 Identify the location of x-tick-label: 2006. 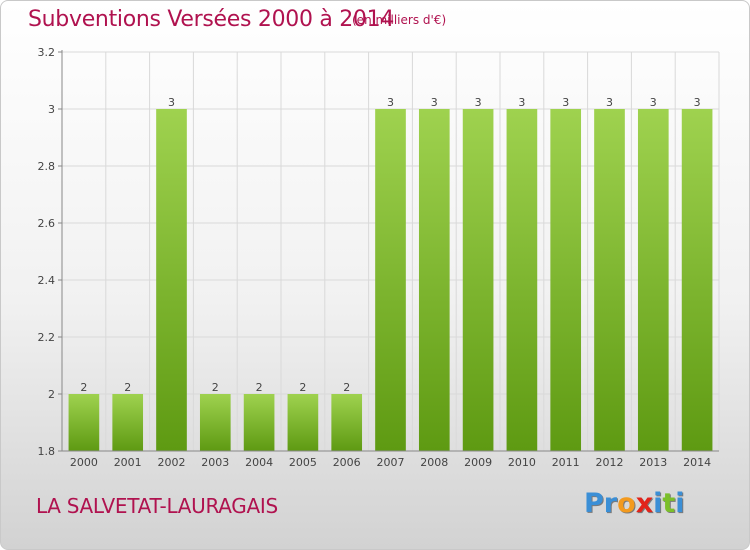
(347, 462).